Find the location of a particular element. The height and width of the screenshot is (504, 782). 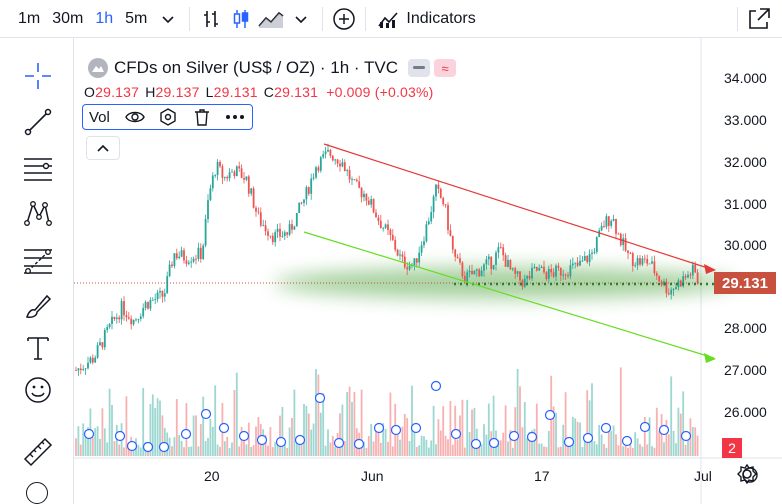

collapse-legend-button is located at coordinates (103, 148).